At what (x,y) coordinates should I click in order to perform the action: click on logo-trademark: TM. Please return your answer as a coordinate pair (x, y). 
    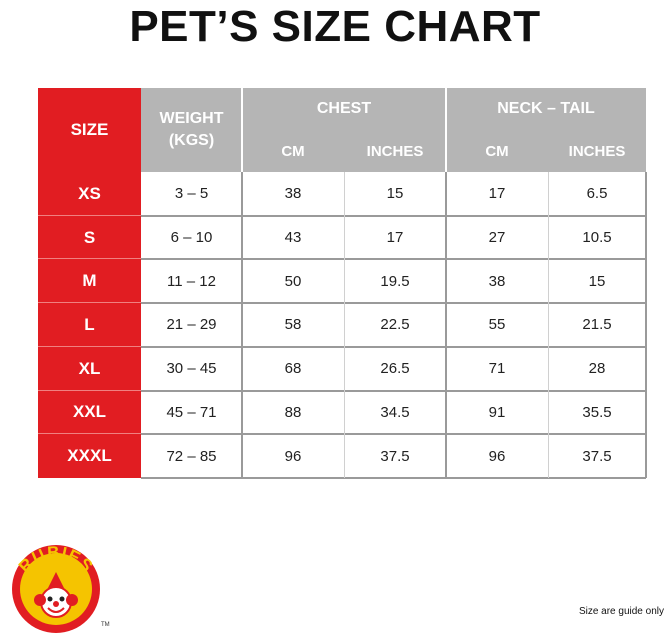
    Looking at the image, I should click on (105, 625).